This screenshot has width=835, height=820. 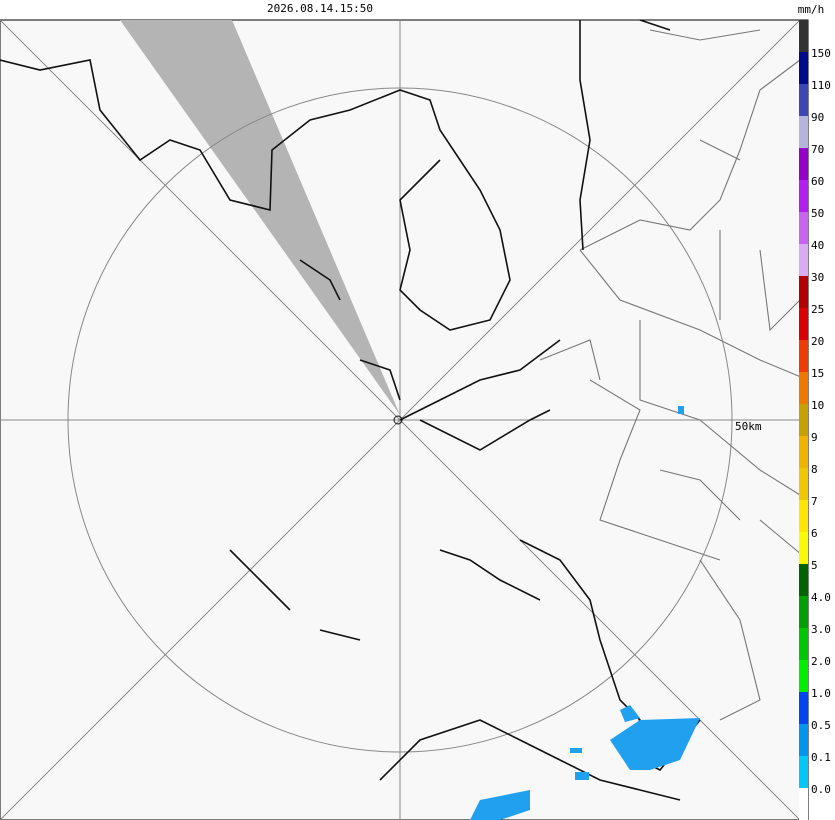 What do you see at coordinates (814, 437) in the screenshot?
I see `legend-label: 9` at bounding box center [814, 437].